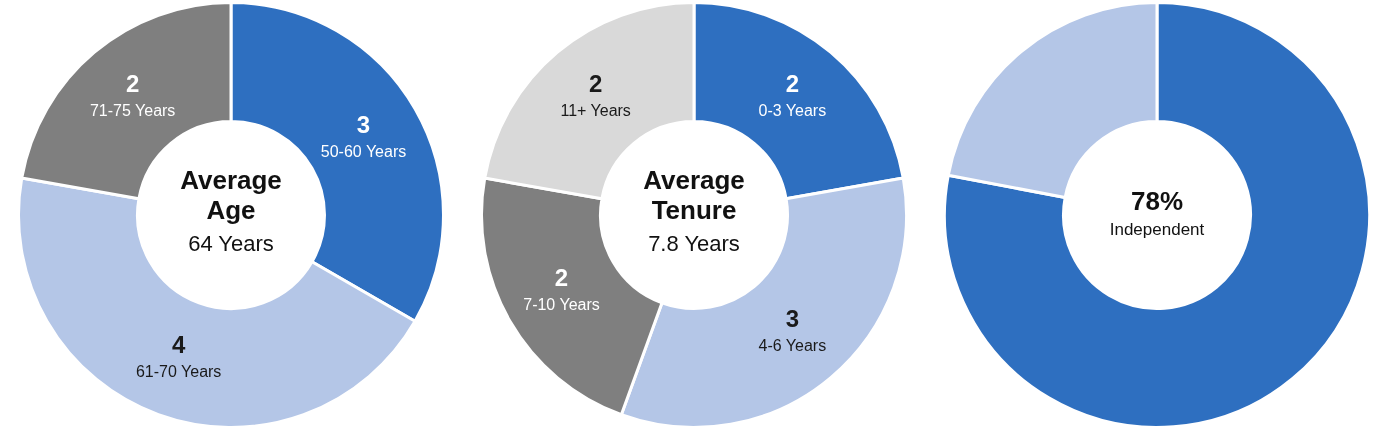 The width and height of the screenshot is (1388, 430). Describe the element at coordinates (363, 151) in the screenshot. I see `slice-label: 50-60 Years` at that location.